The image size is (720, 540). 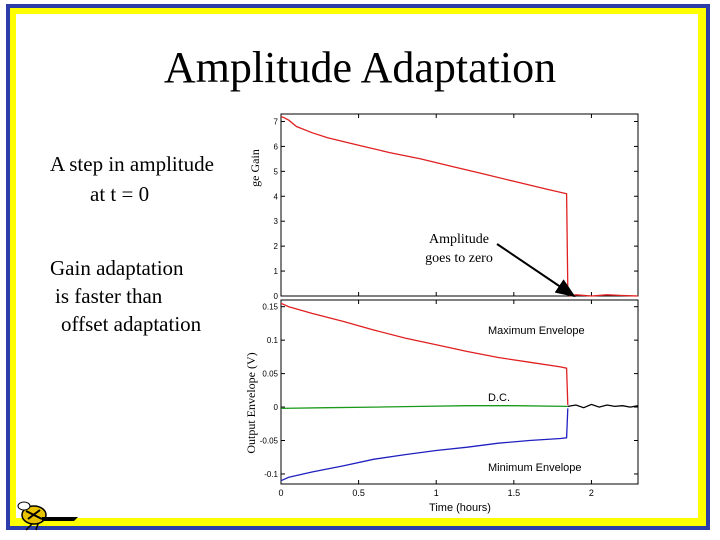 I want to click on bullet-1-line-2: at t = 0, so click(x=120, y=194).